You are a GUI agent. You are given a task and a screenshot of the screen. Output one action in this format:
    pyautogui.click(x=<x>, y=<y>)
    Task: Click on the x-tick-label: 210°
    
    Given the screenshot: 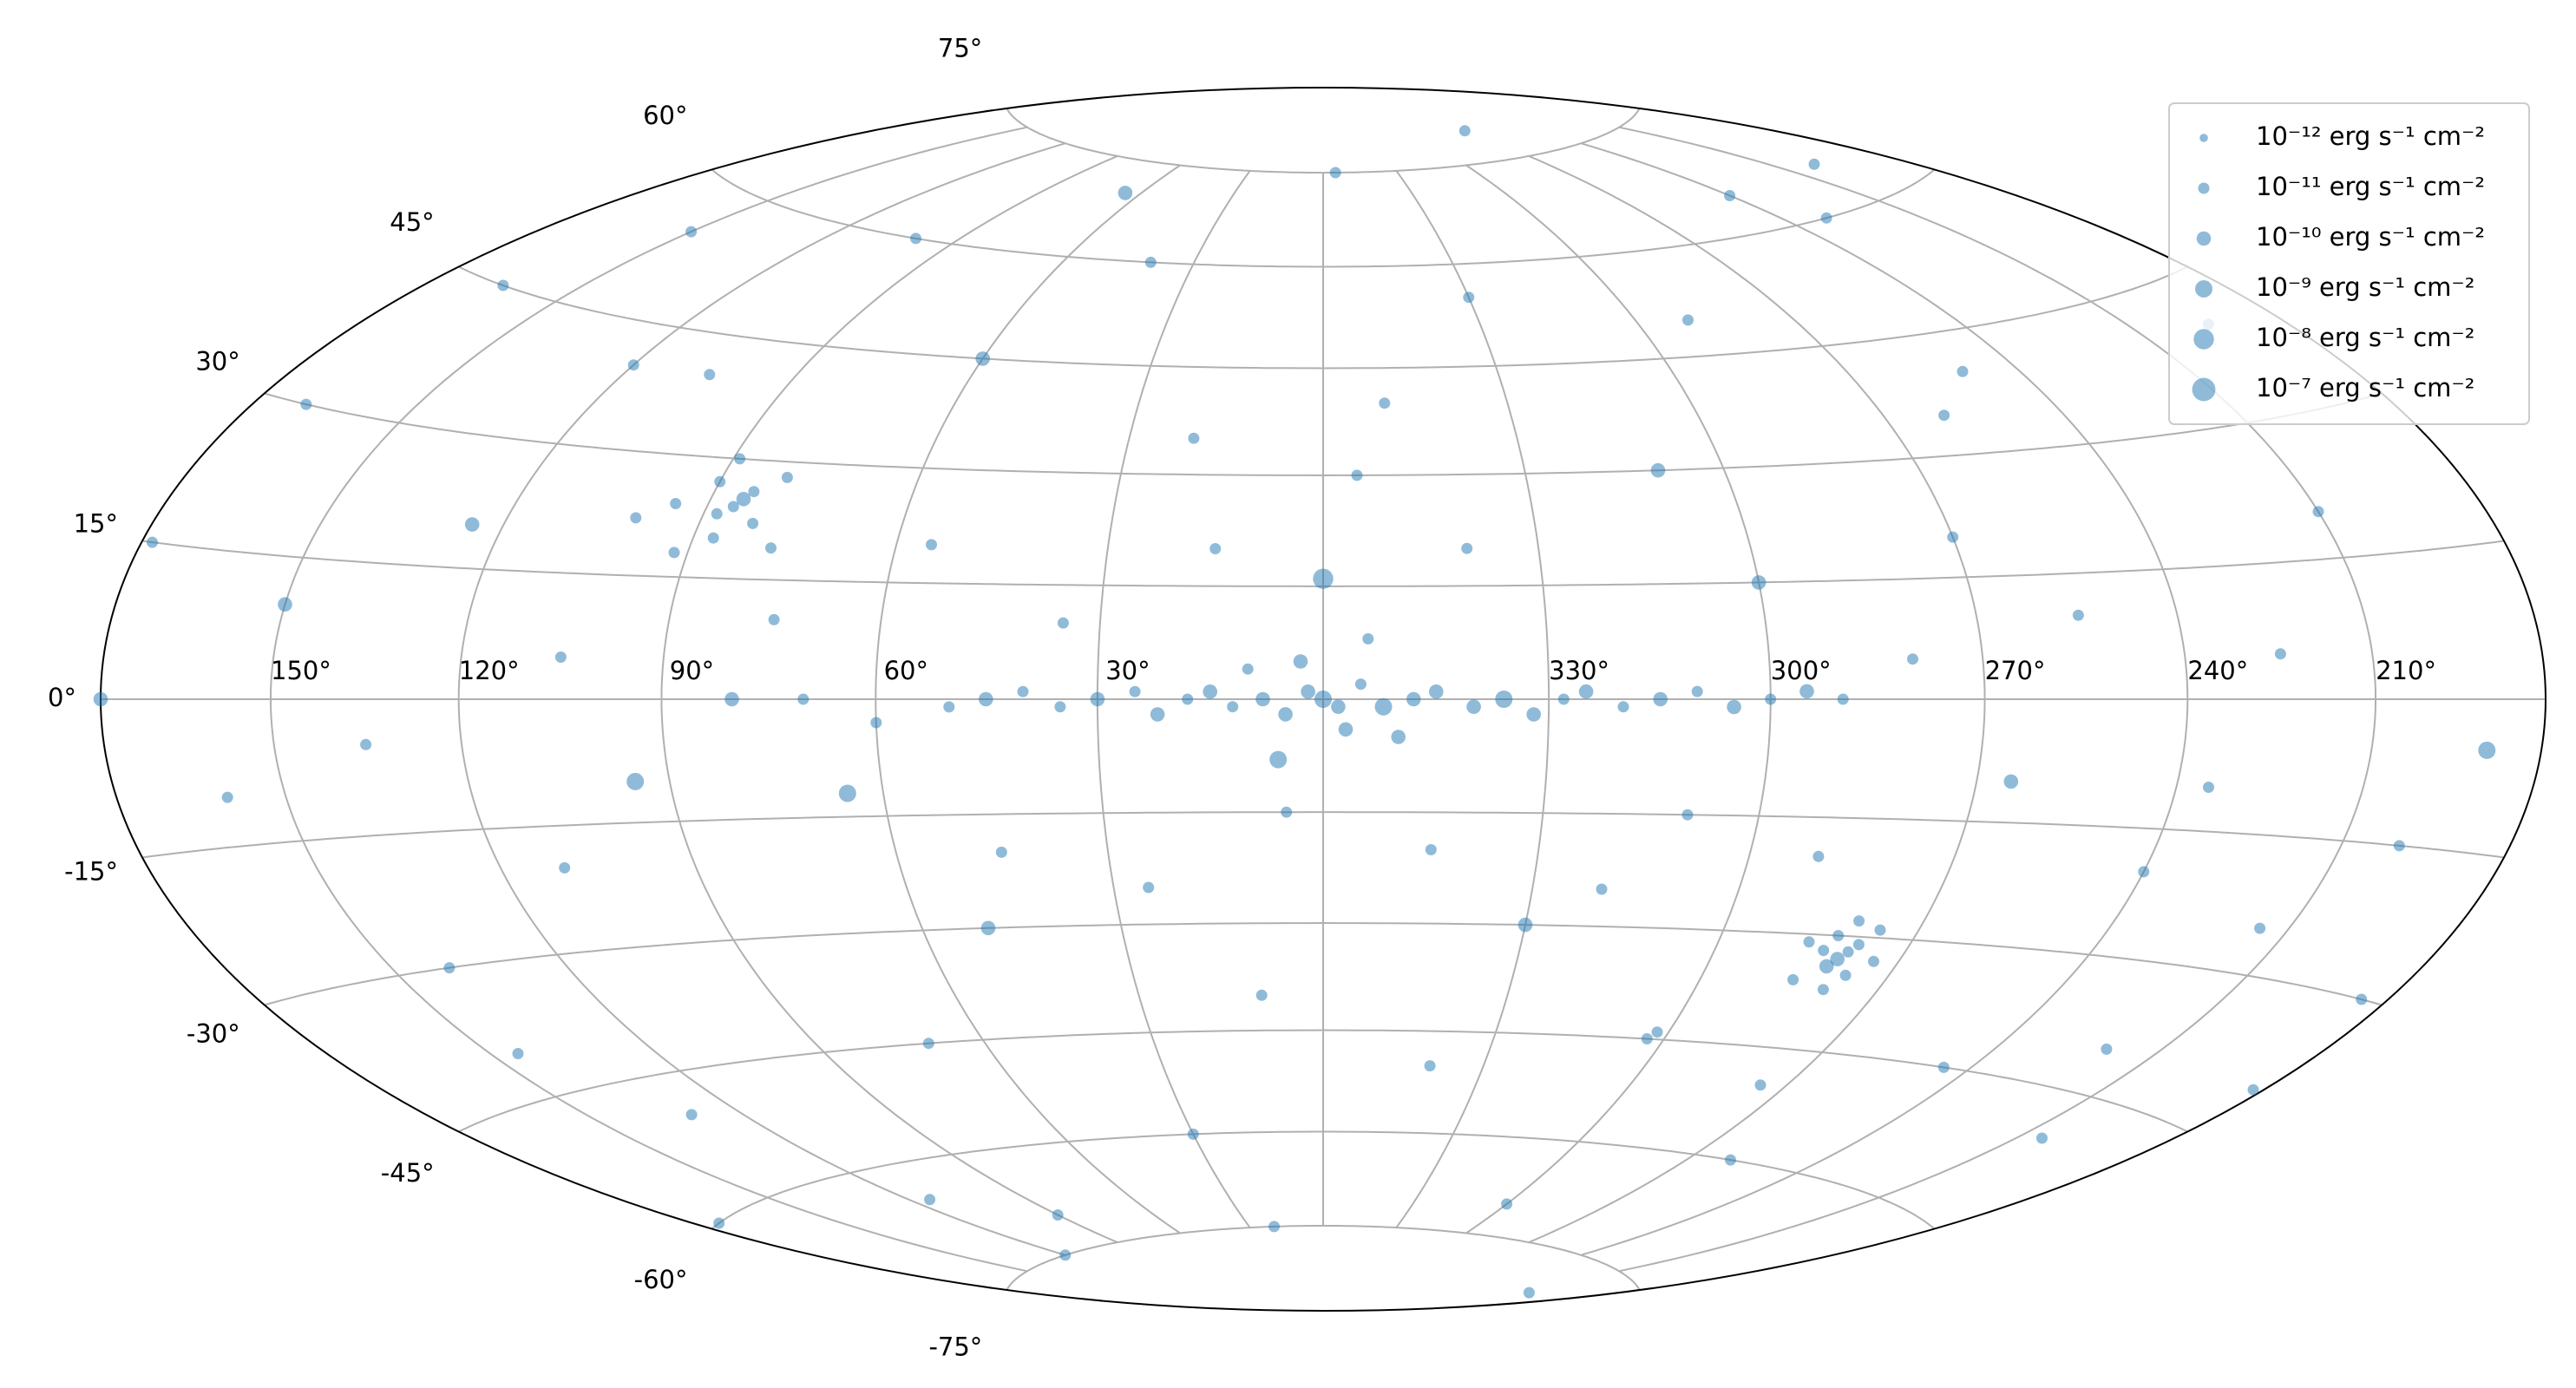 What is the action you would take?
    pyautogui.click(x=2406, y=671)
    